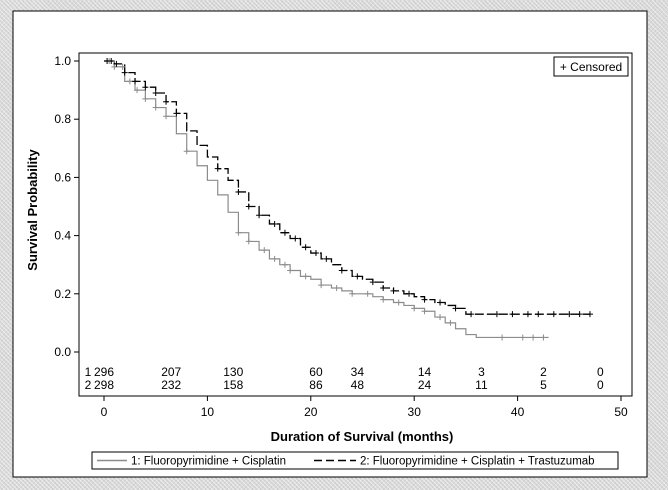  I want to click on risk-count: 130, so click(233, 372).